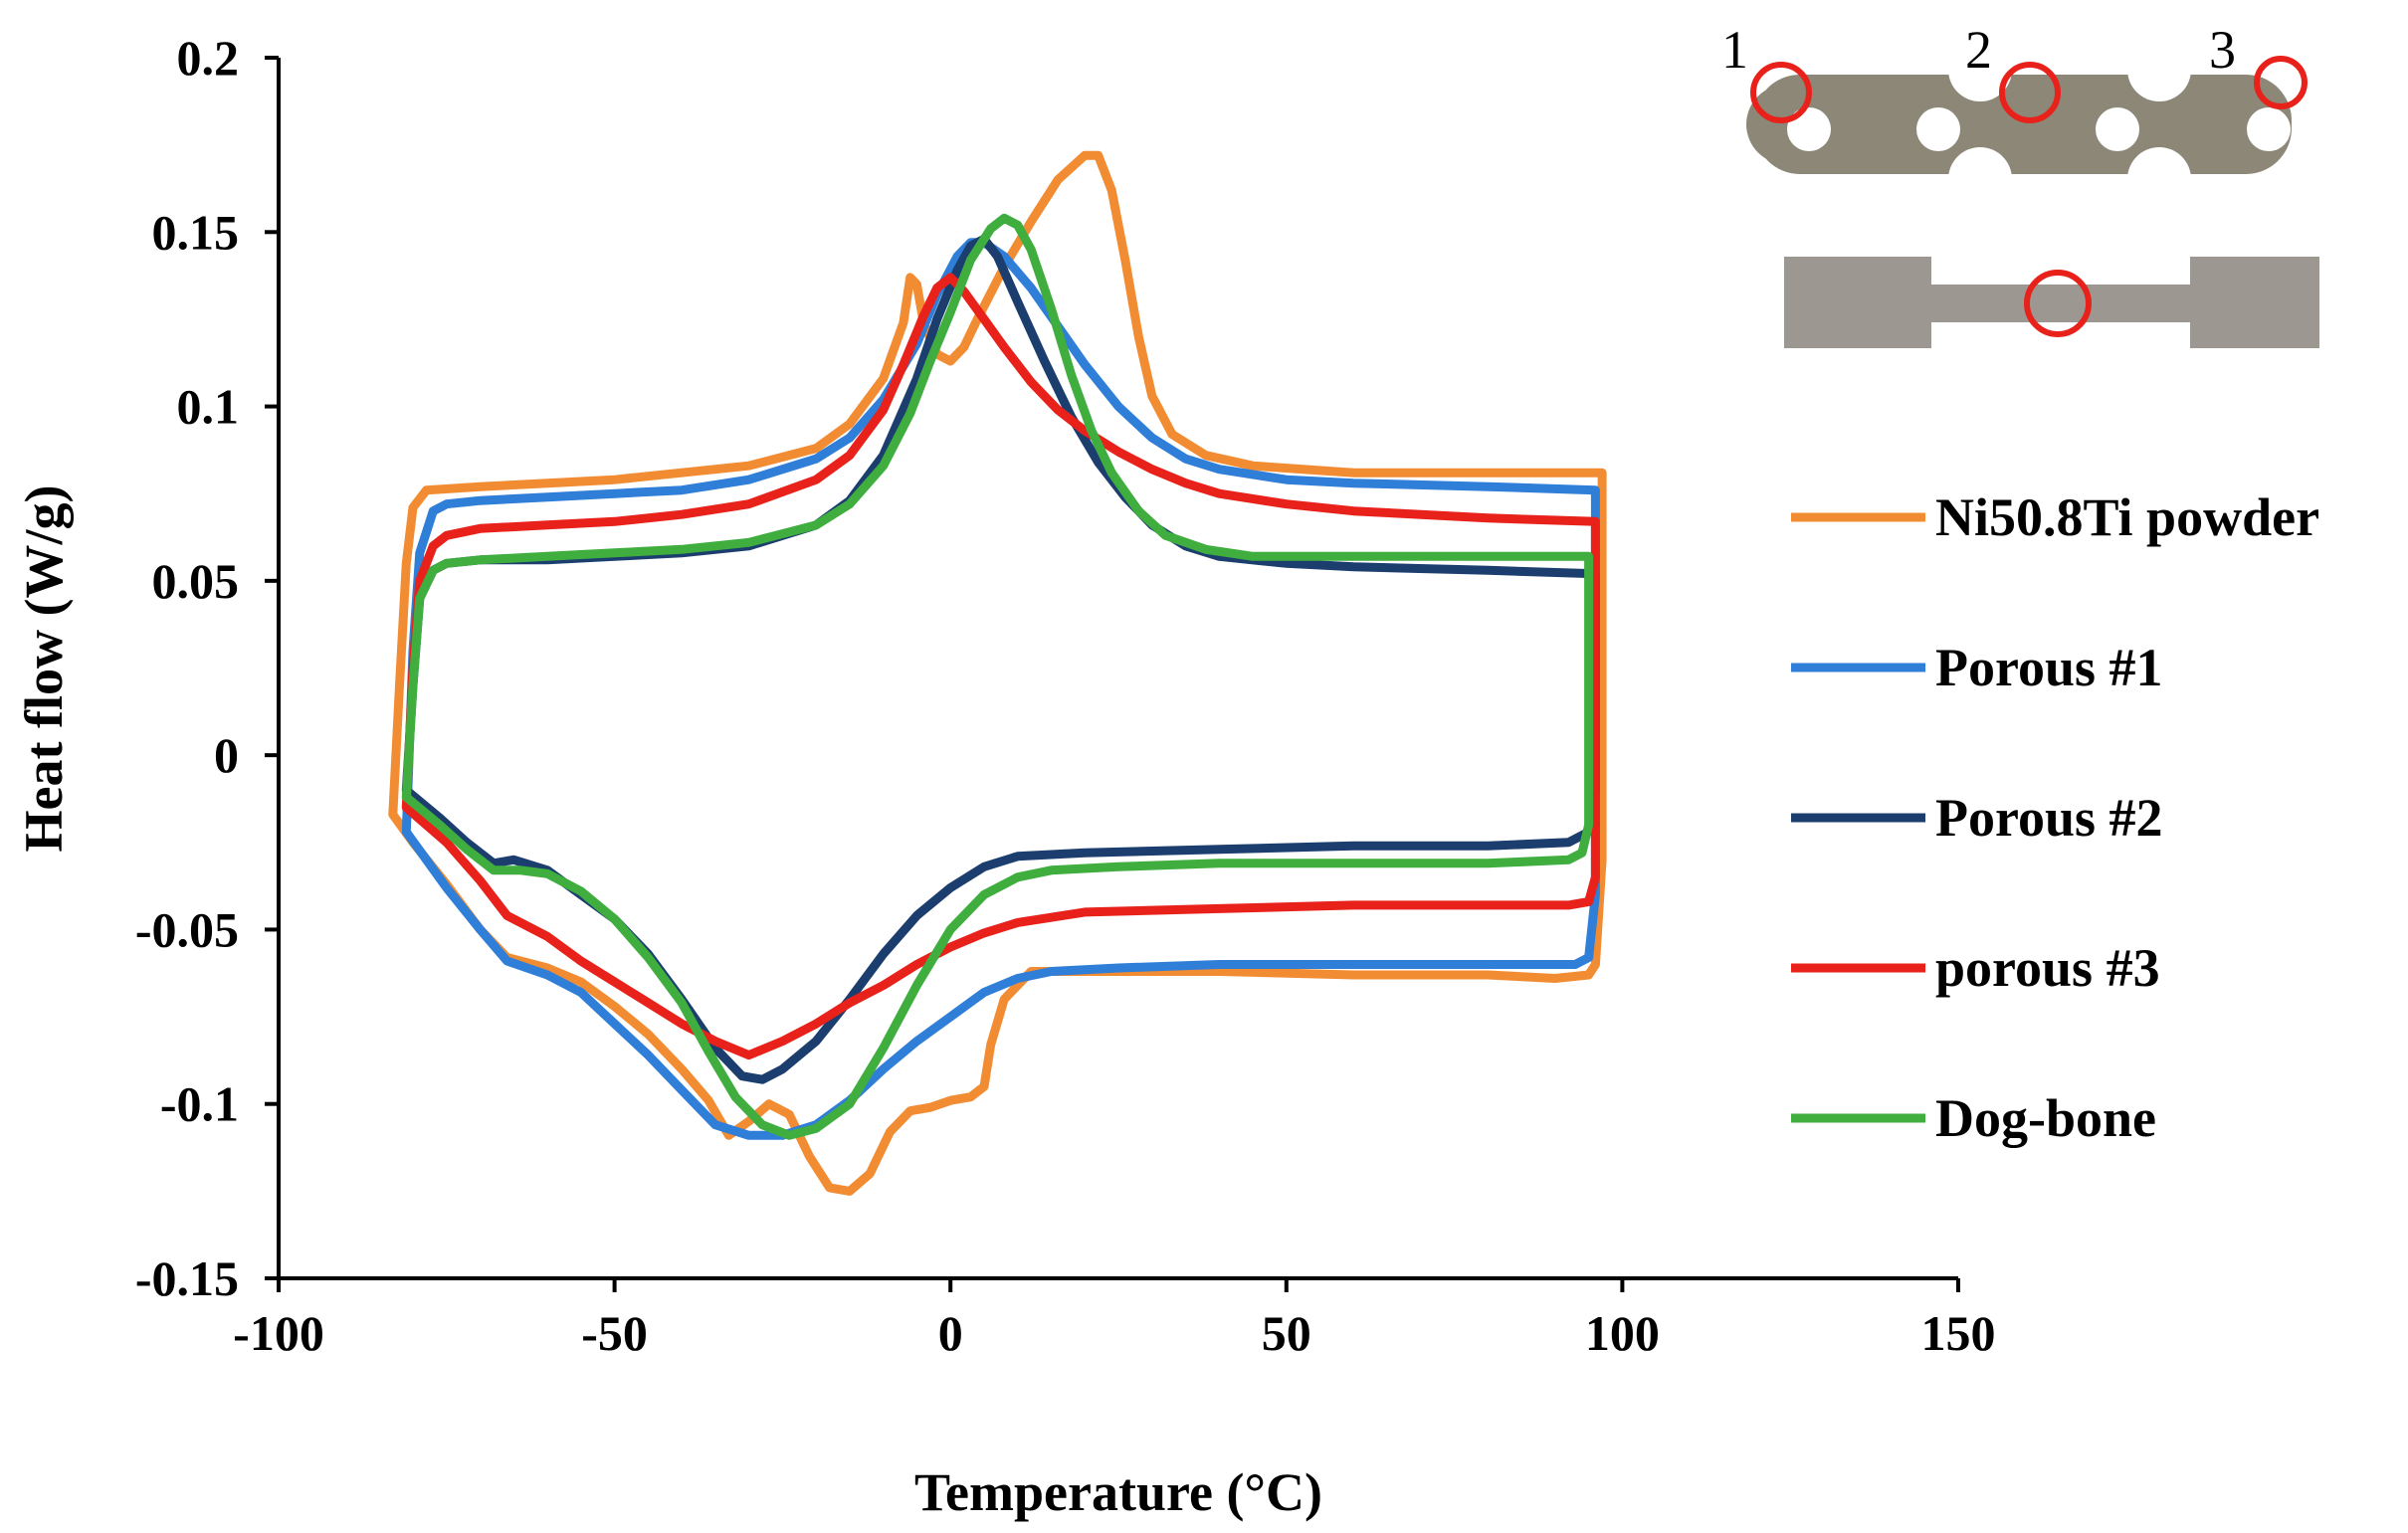 Image resolution: width=2408 pixels, height=1533 pixels. Describe the element at coordinates (1114, 1319) in the screenshot. I see `x-ticks: -100 -50 0 50 100 150` at that location.